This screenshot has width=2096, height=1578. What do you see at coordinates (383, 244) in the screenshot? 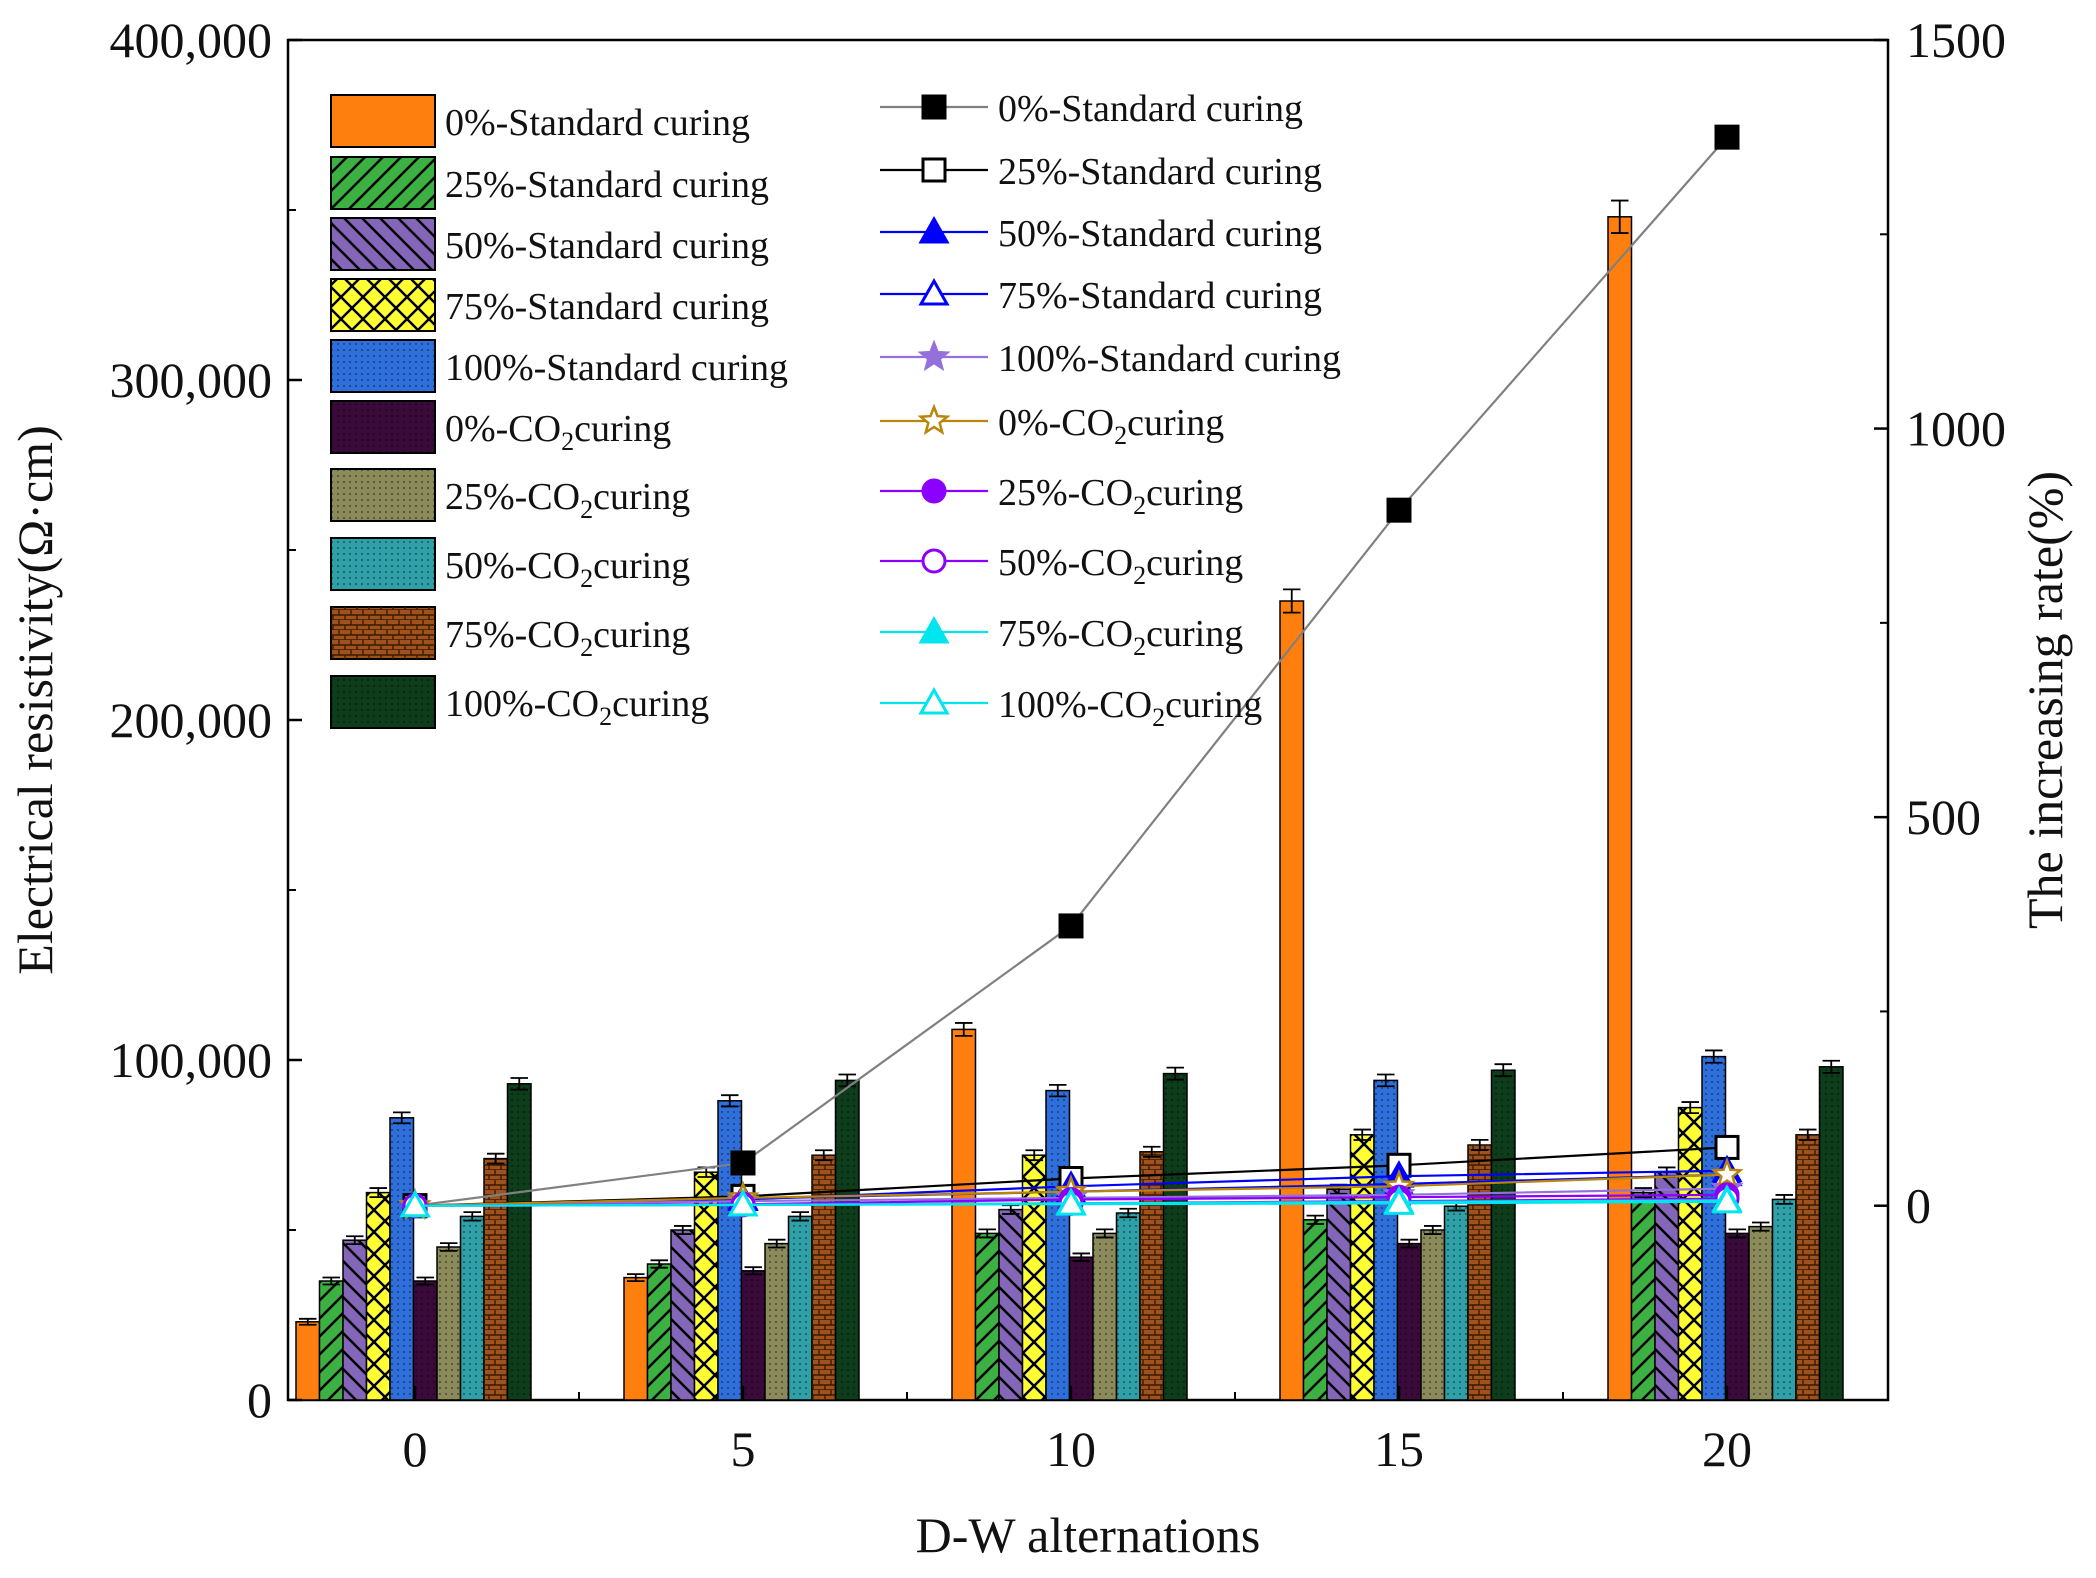
I see `legend-swatch-pattern-50-standard-curing` at bounding box center [383, 244].